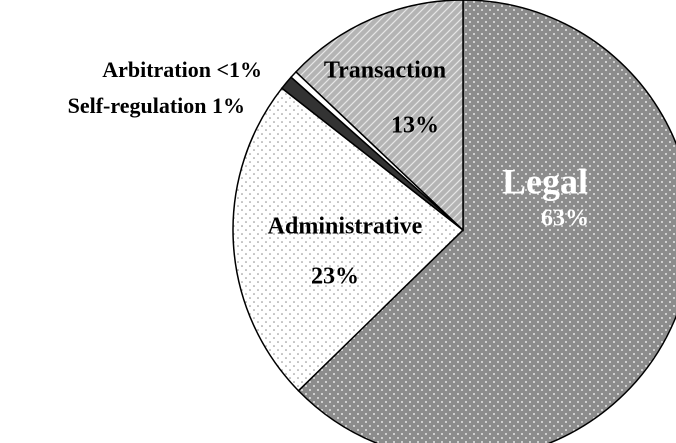 This screenshot has height=443, width=676. What do you see at coordinates (345, 227) in the screenshot?
I see `category-label: Administrative` at bounding box center [345, 227].